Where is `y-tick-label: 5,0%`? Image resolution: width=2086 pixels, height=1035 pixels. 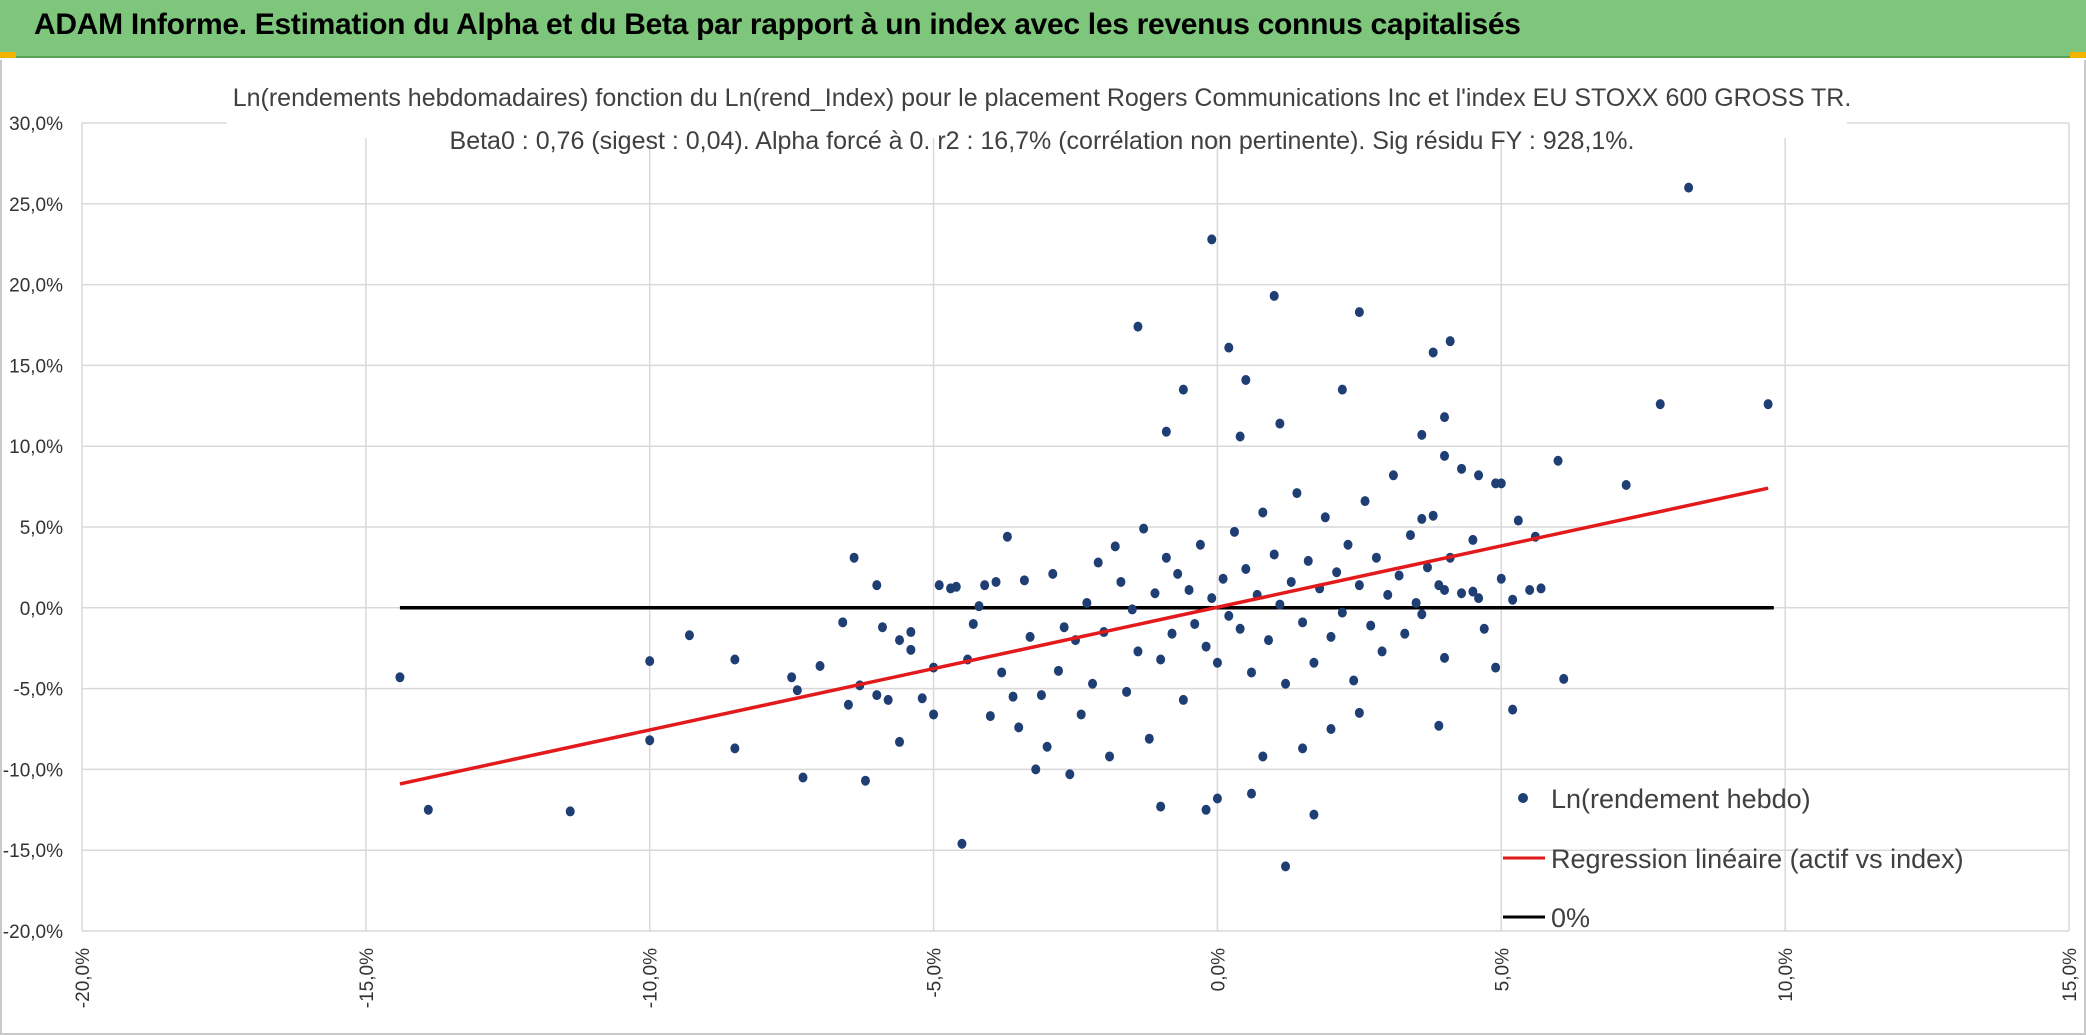
y-tick-label: 5,0% is located at coordinates (41, 528).